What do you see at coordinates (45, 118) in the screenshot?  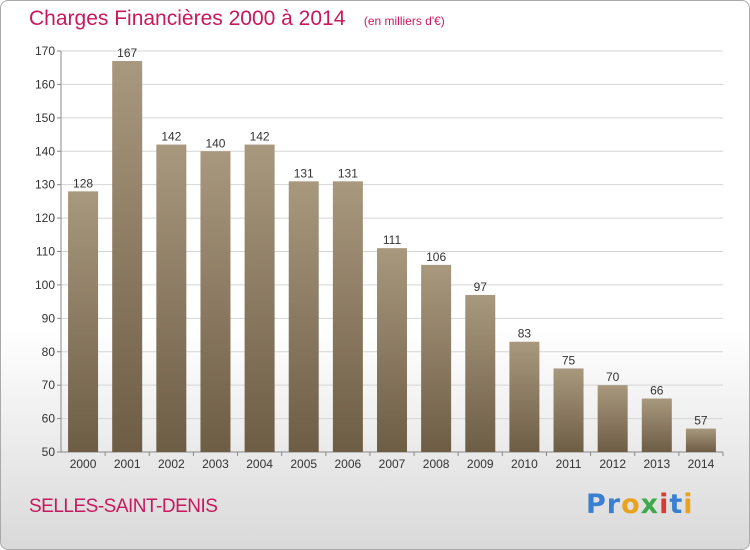 I see `y-tick-label: 150` at bounding box center [45, 118].